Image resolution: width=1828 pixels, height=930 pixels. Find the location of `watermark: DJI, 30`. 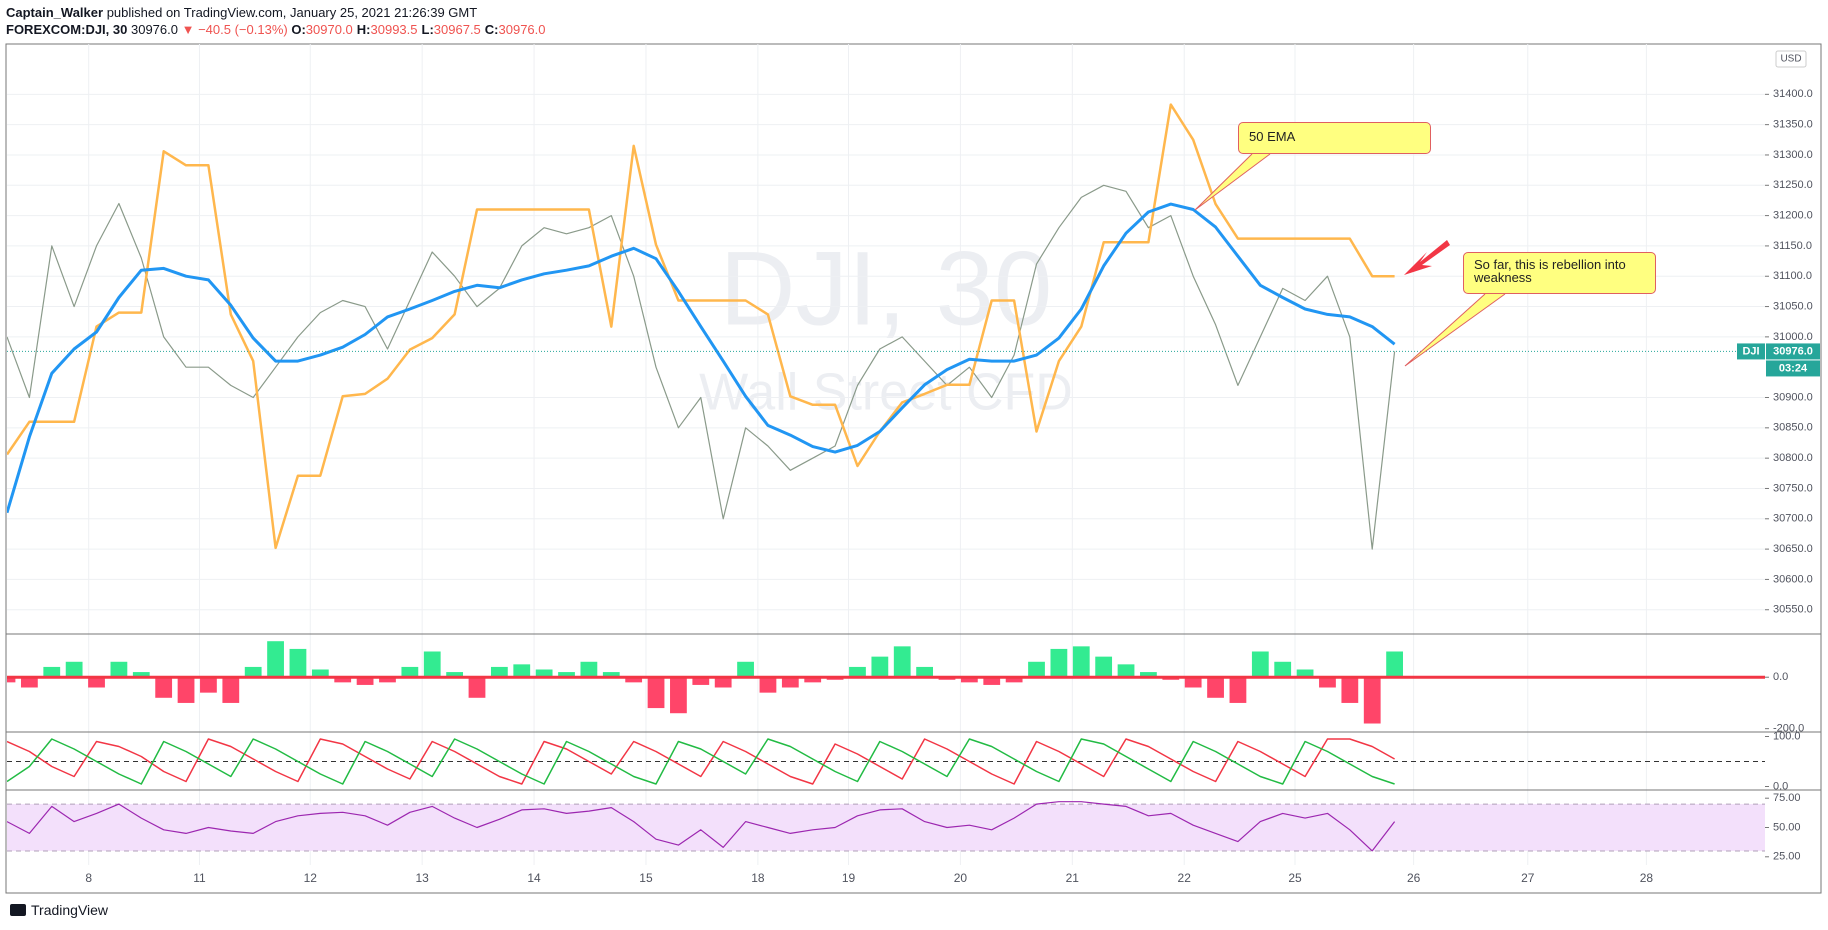

watermark: DJI, 30 is located at coordinates (886, 289).